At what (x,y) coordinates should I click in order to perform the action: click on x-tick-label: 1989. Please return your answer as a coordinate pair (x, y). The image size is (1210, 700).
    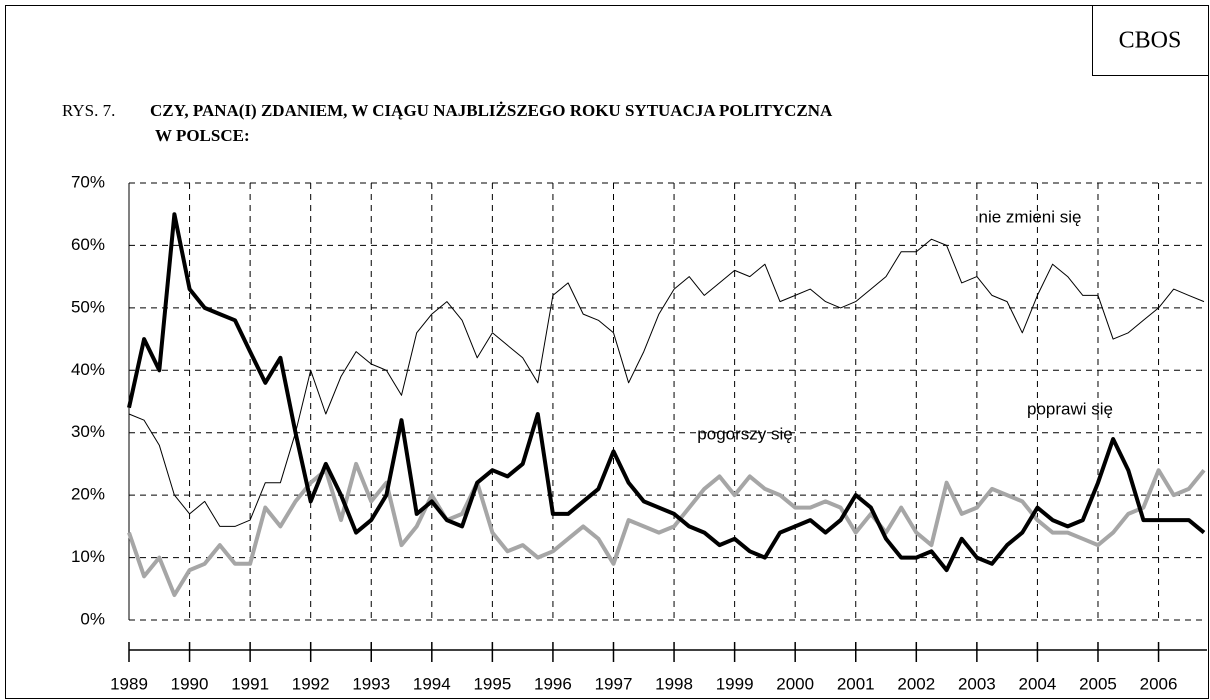
    Looking at the image, I should click on (129, 683).